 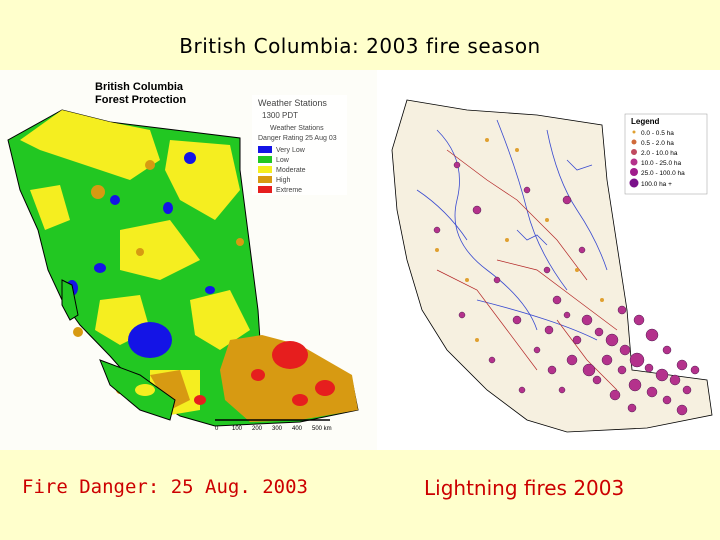 I want to click on svg-text: 400, so click(x=297, y=429).